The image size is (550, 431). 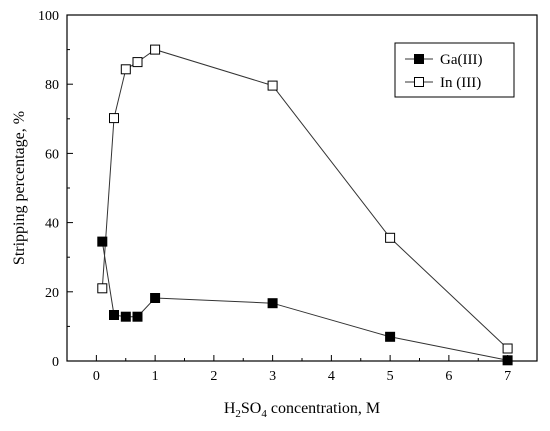 I want to click on legend-marker-in, so click(x=419, y=82).